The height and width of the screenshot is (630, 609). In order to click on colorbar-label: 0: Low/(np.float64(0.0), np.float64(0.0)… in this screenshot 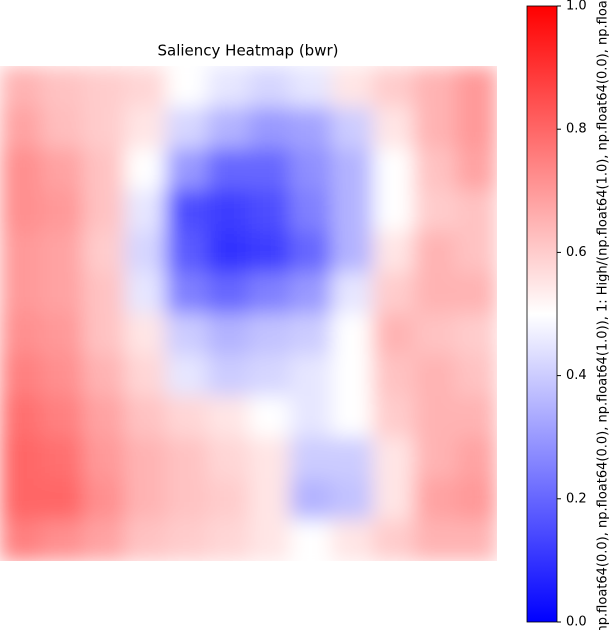, I will do `click(602, 315)`.